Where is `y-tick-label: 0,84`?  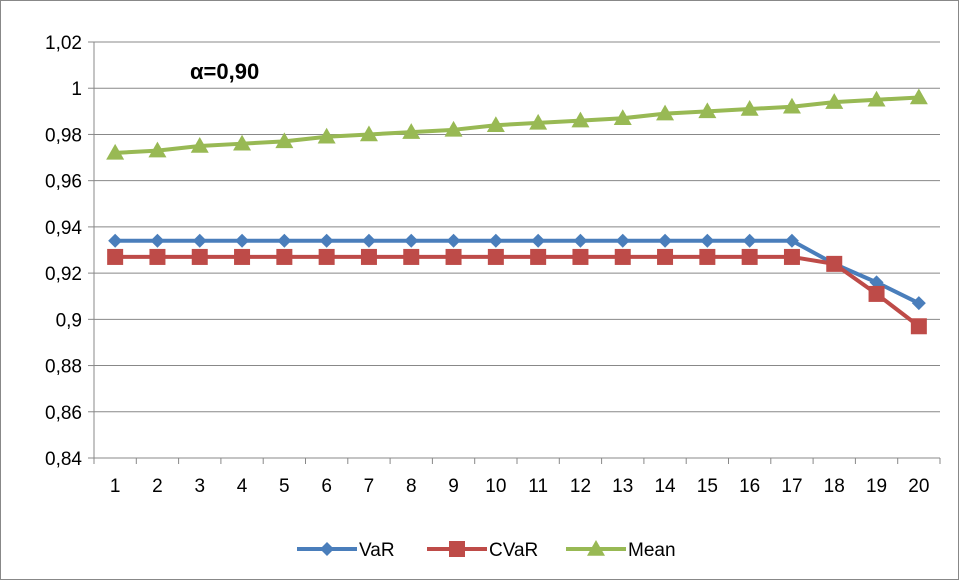 y-tick-label: 0,84 is located at coordinates (63, 459).